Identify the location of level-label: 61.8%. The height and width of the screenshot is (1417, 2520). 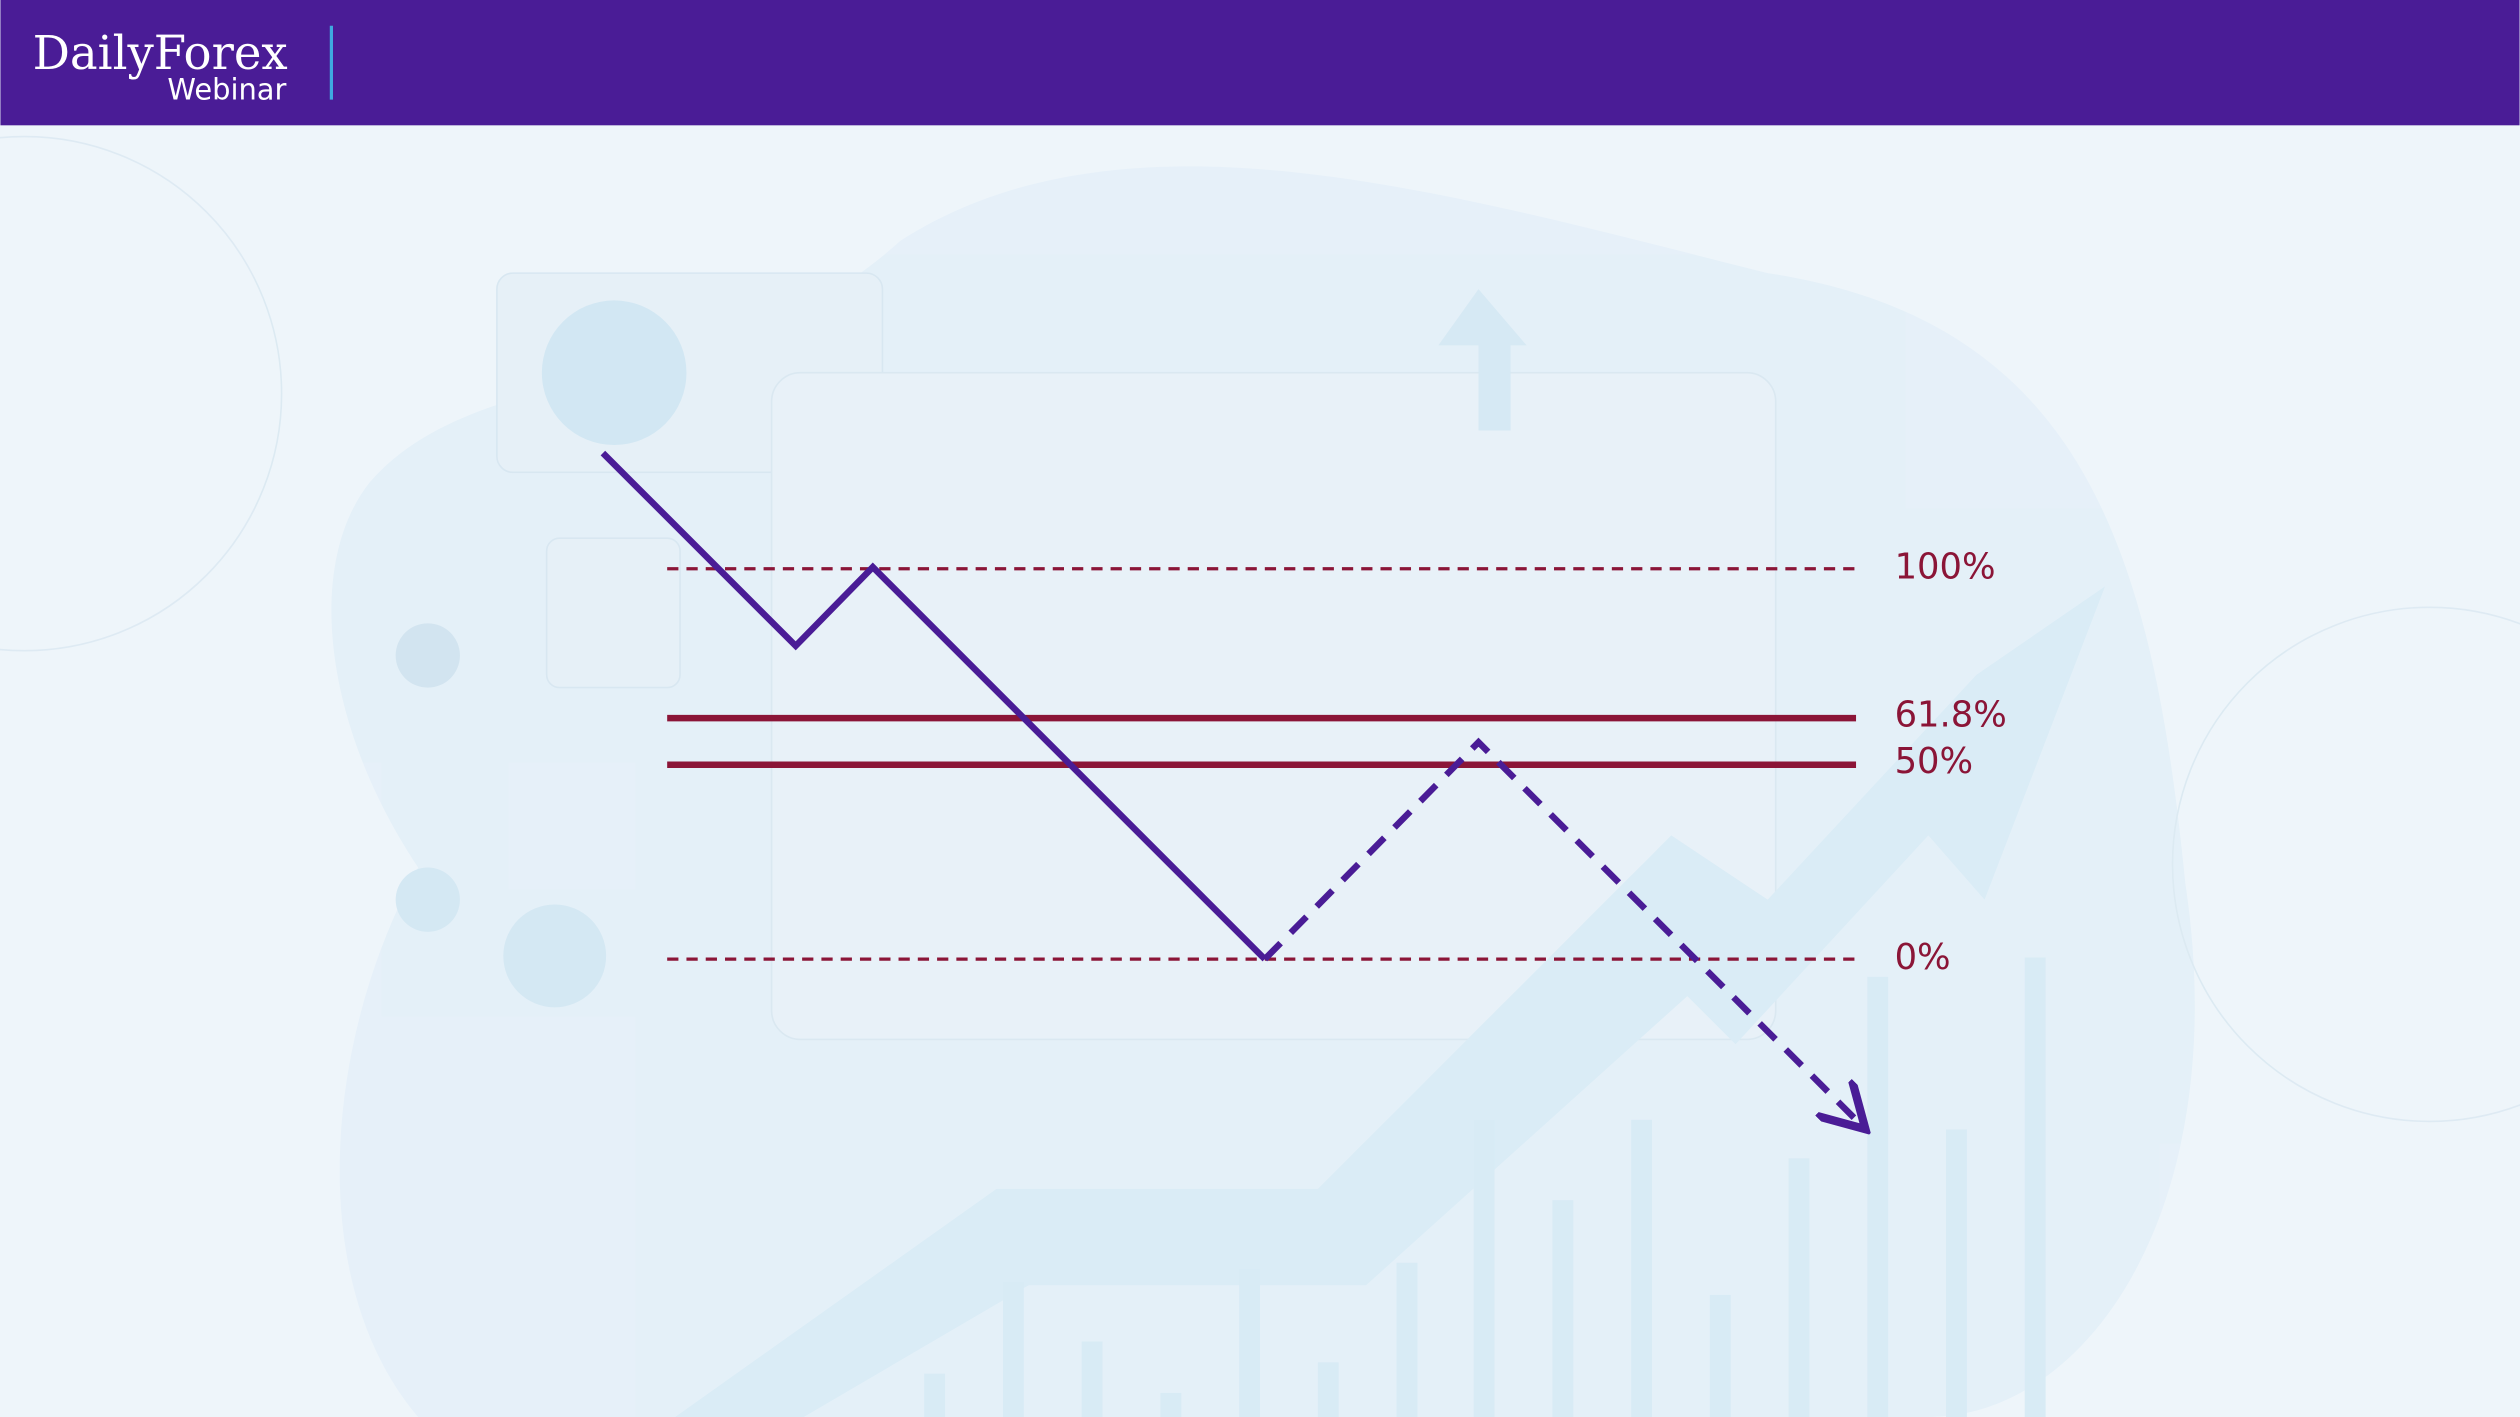
(1951, 715).